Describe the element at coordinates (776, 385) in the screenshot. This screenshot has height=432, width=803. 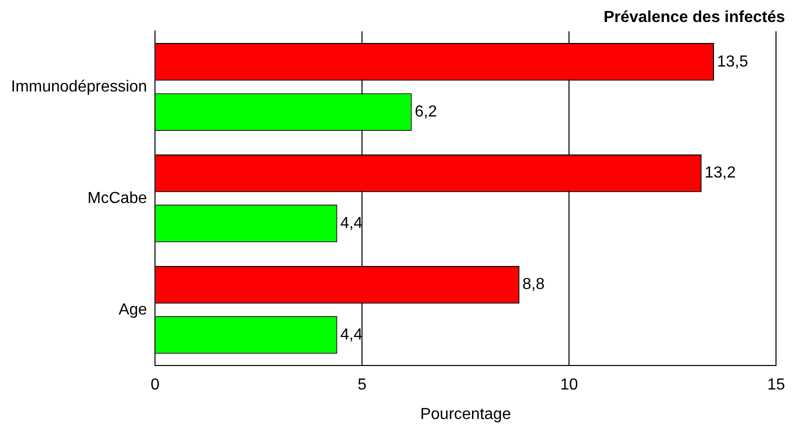
I see `x-tick-label: 15` at that location.